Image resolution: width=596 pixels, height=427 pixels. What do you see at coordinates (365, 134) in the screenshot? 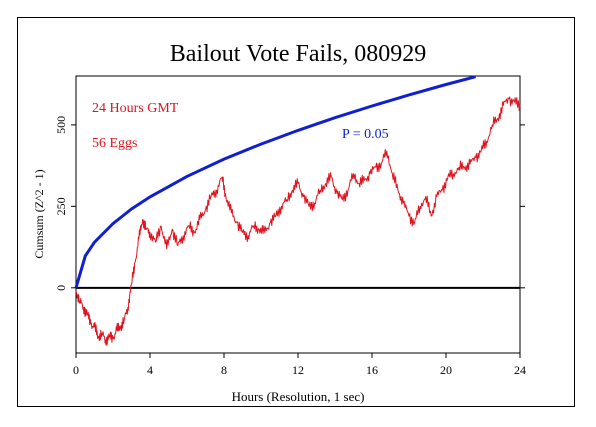
I see `annotation-p-value: P = 0.05` at bounding box center [365, 134].